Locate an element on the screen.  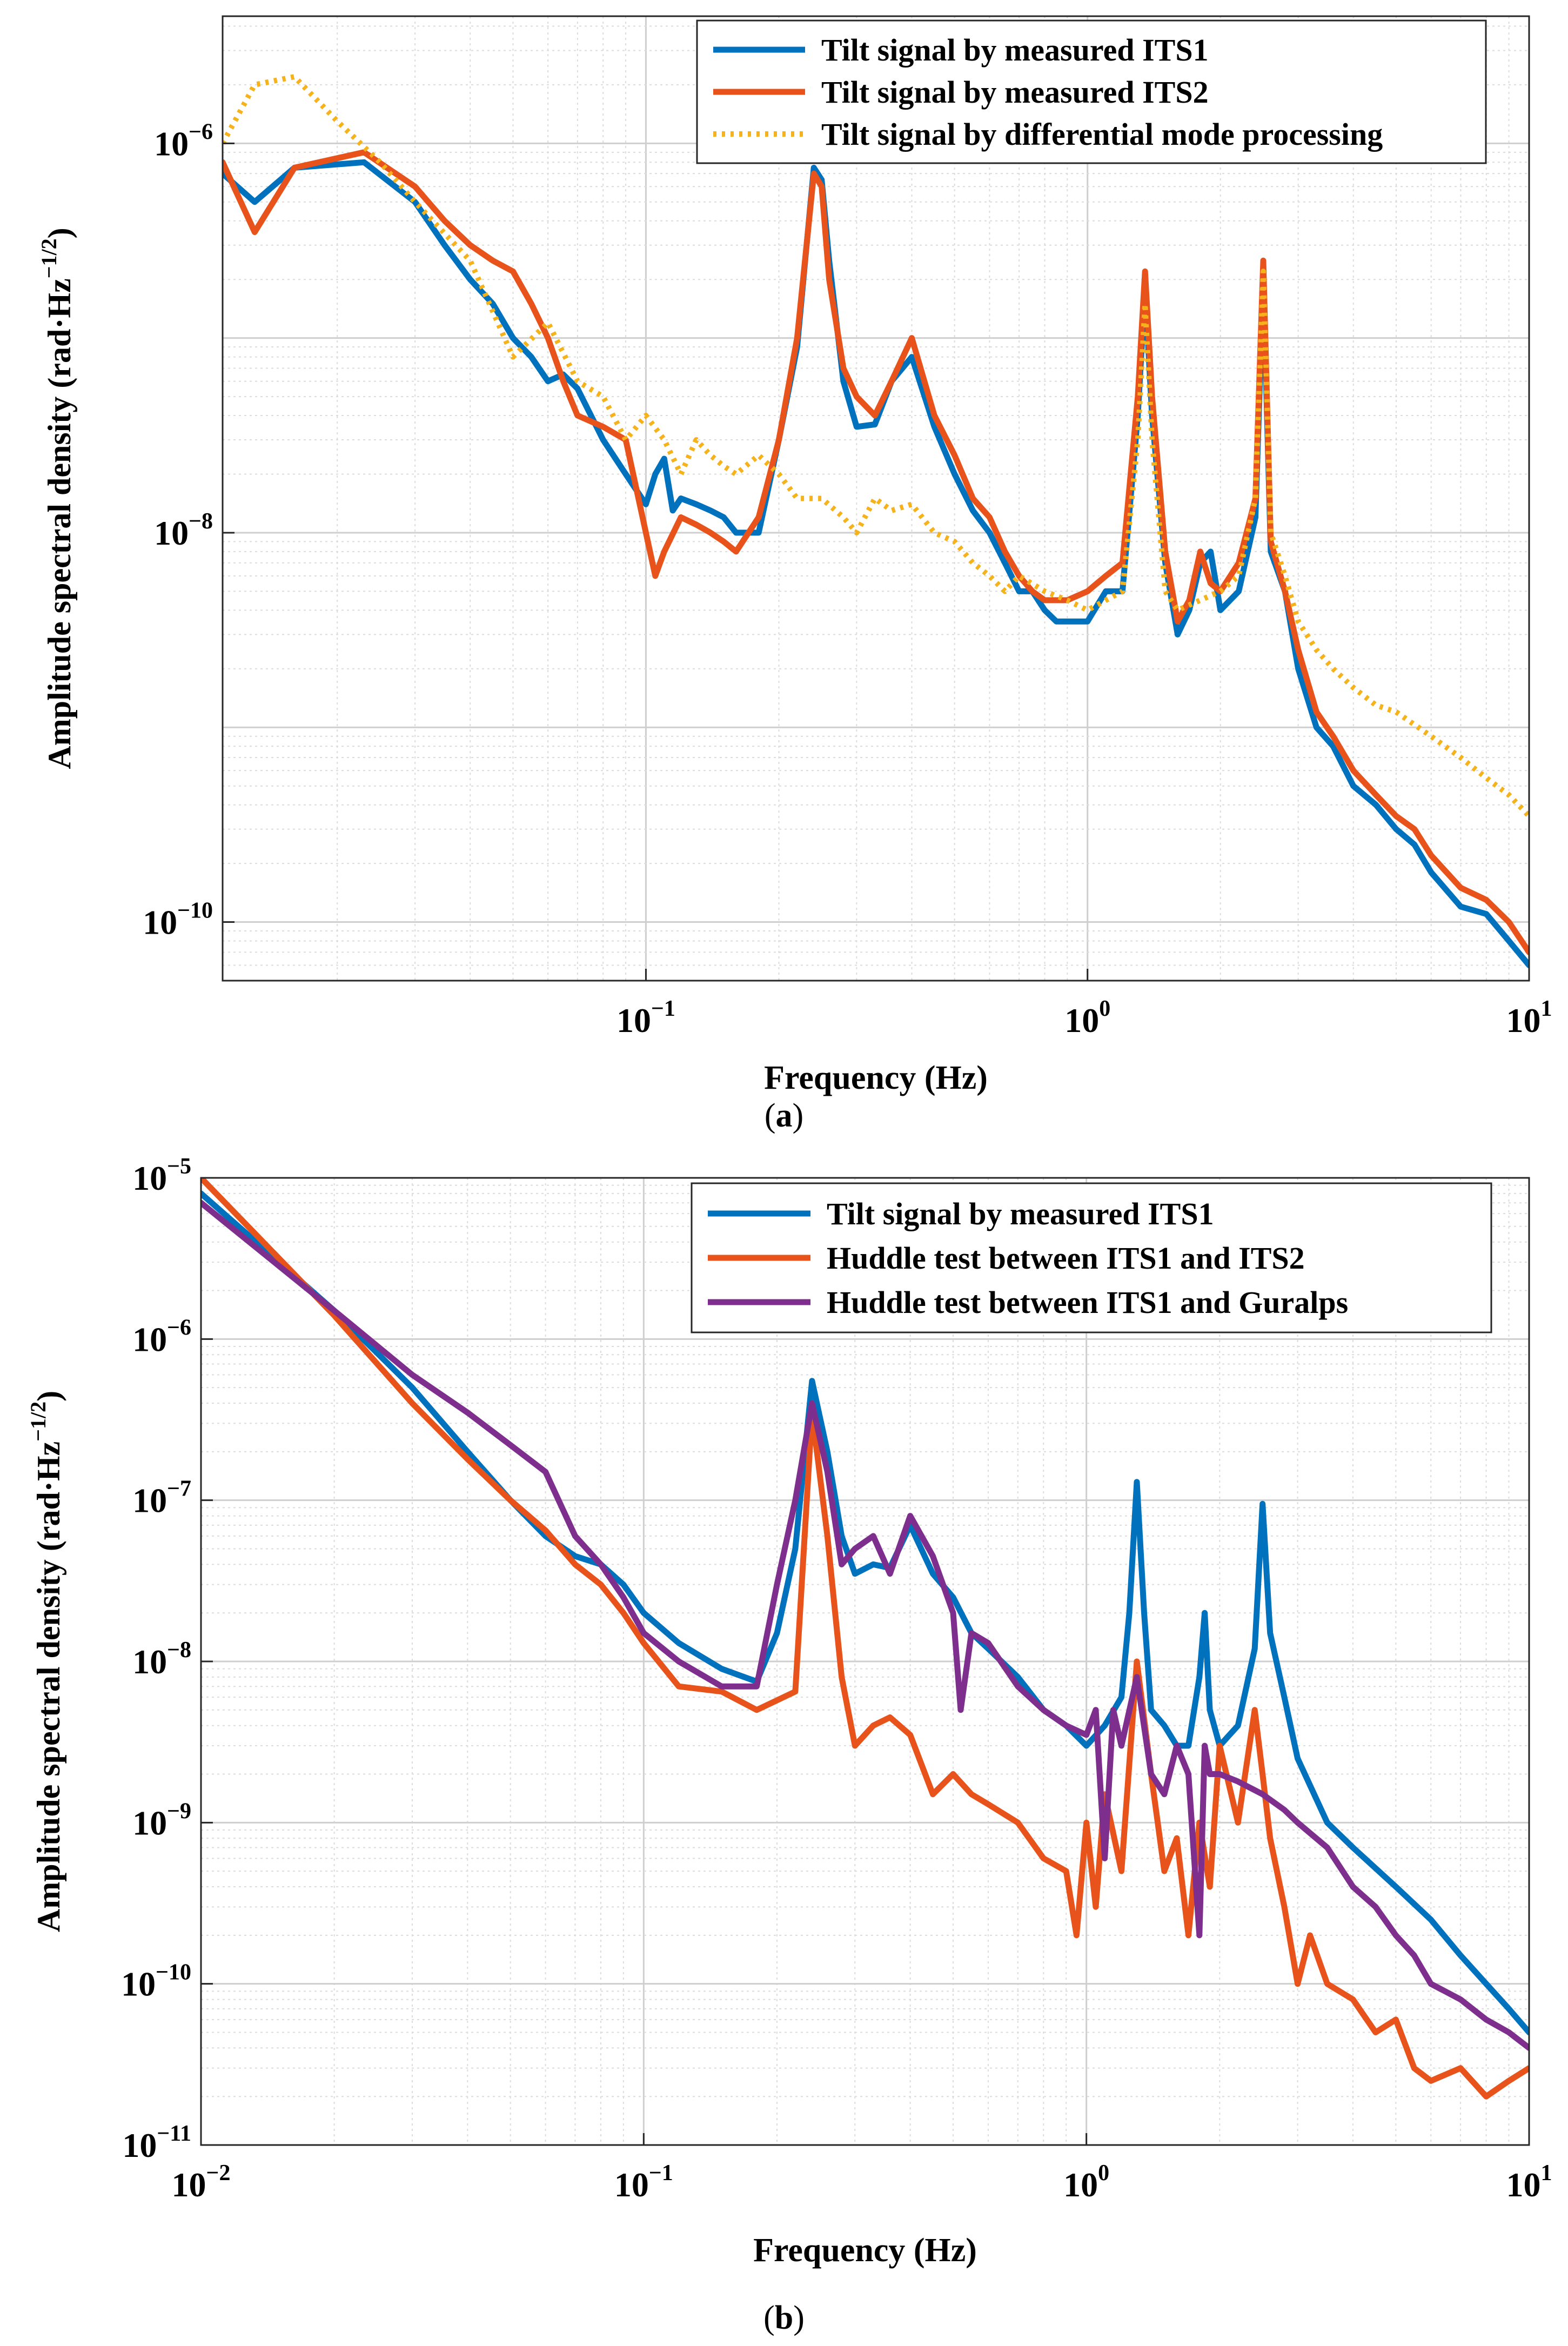
x-tick-label: 10⁻² is located at coordinates (201, 2182).